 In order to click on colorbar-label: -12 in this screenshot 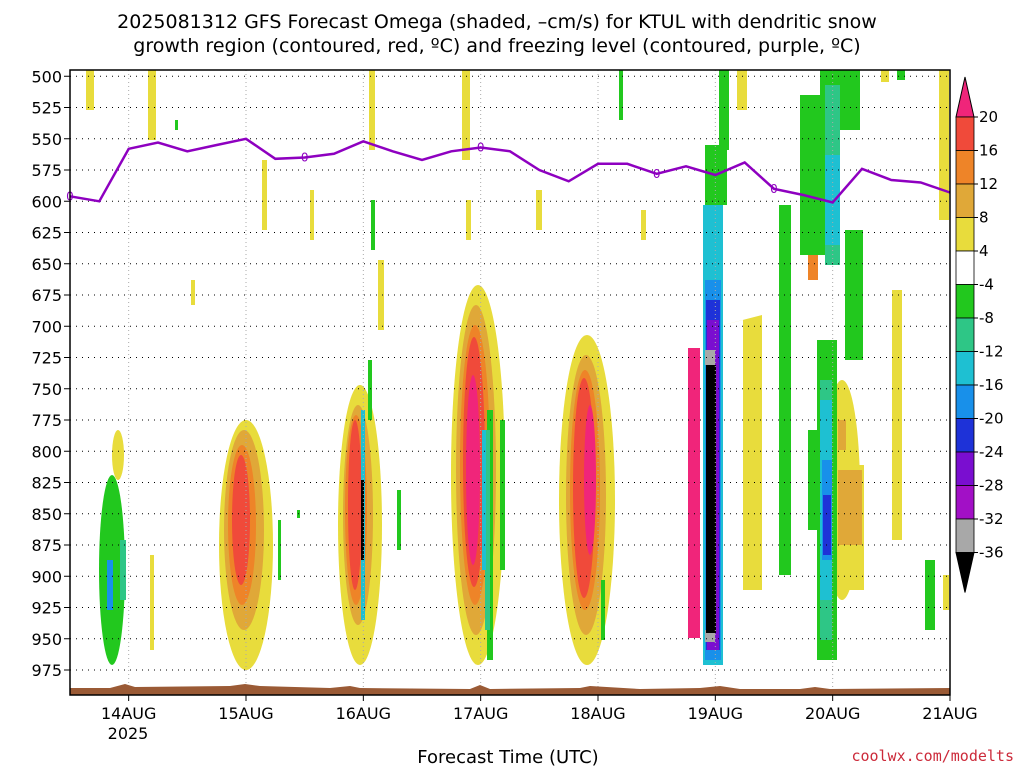, I will do `click(991, 352)`.